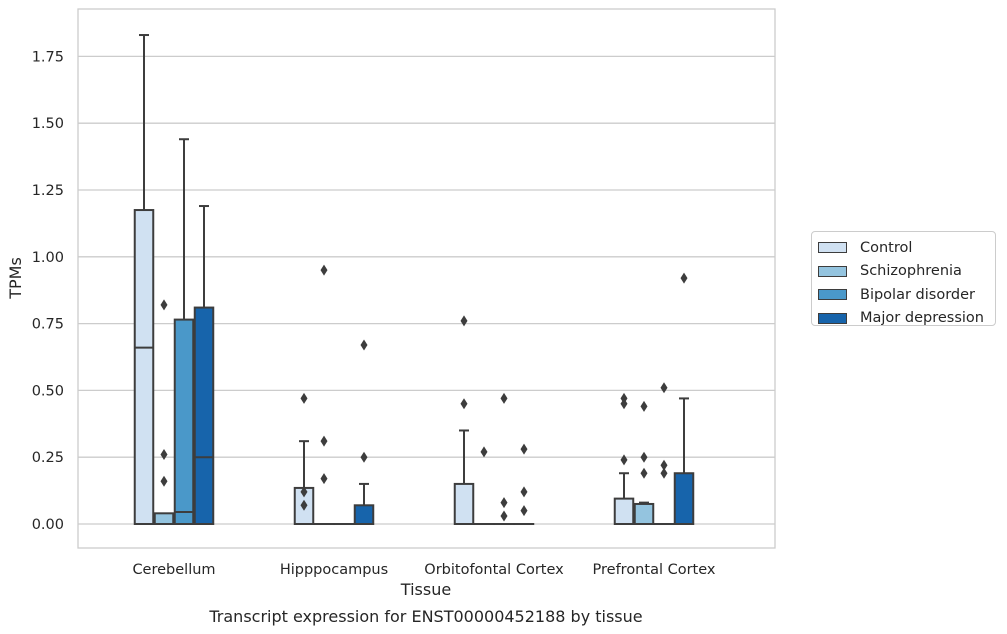  What do you see at coordinates (917, 294) in the screenshot?
I see `legend-label: Bipolar disorder` at bounding box center [917, 294].